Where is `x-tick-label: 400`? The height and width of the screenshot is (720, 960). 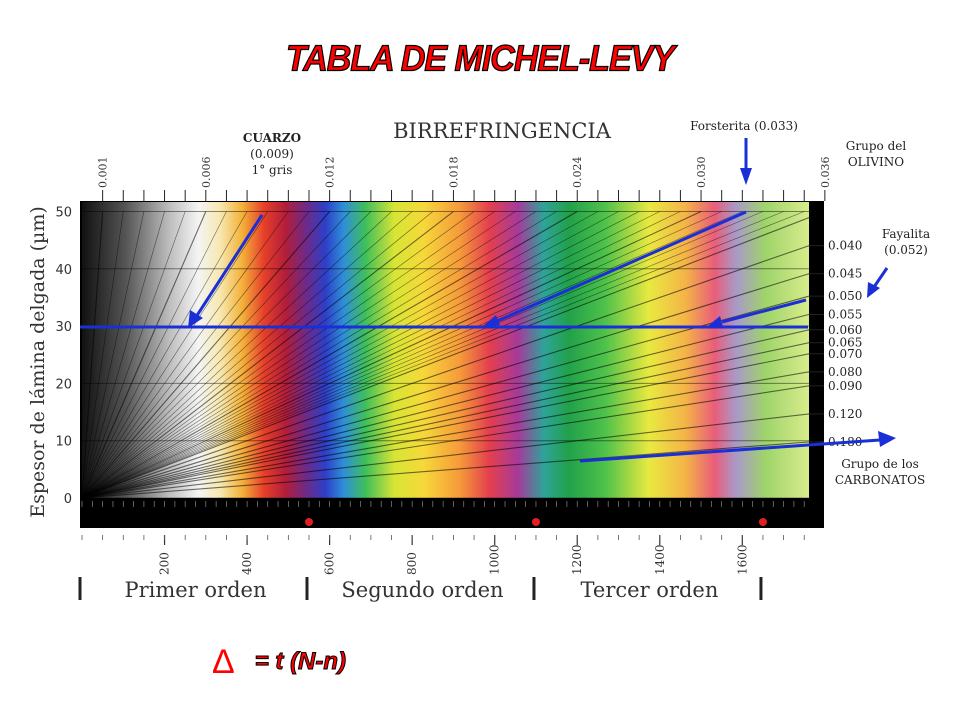
x-tick-label: 400 is located at coordinates (247, 563).